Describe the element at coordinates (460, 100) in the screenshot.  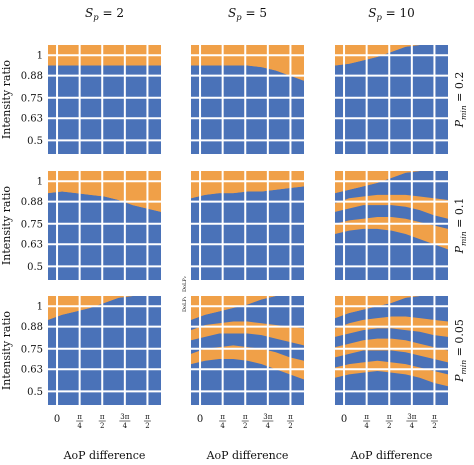
I see `row-title: Pmin = 0.2` at that location.